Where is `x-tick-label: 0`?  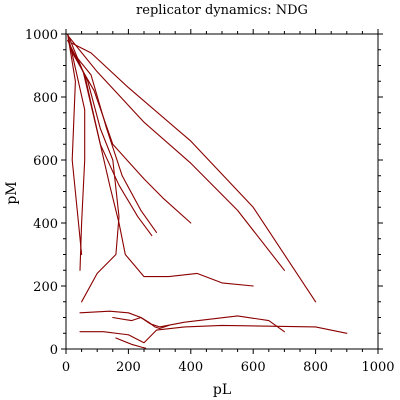
x-tick-label: 0 is located at coordinates (66, 367).